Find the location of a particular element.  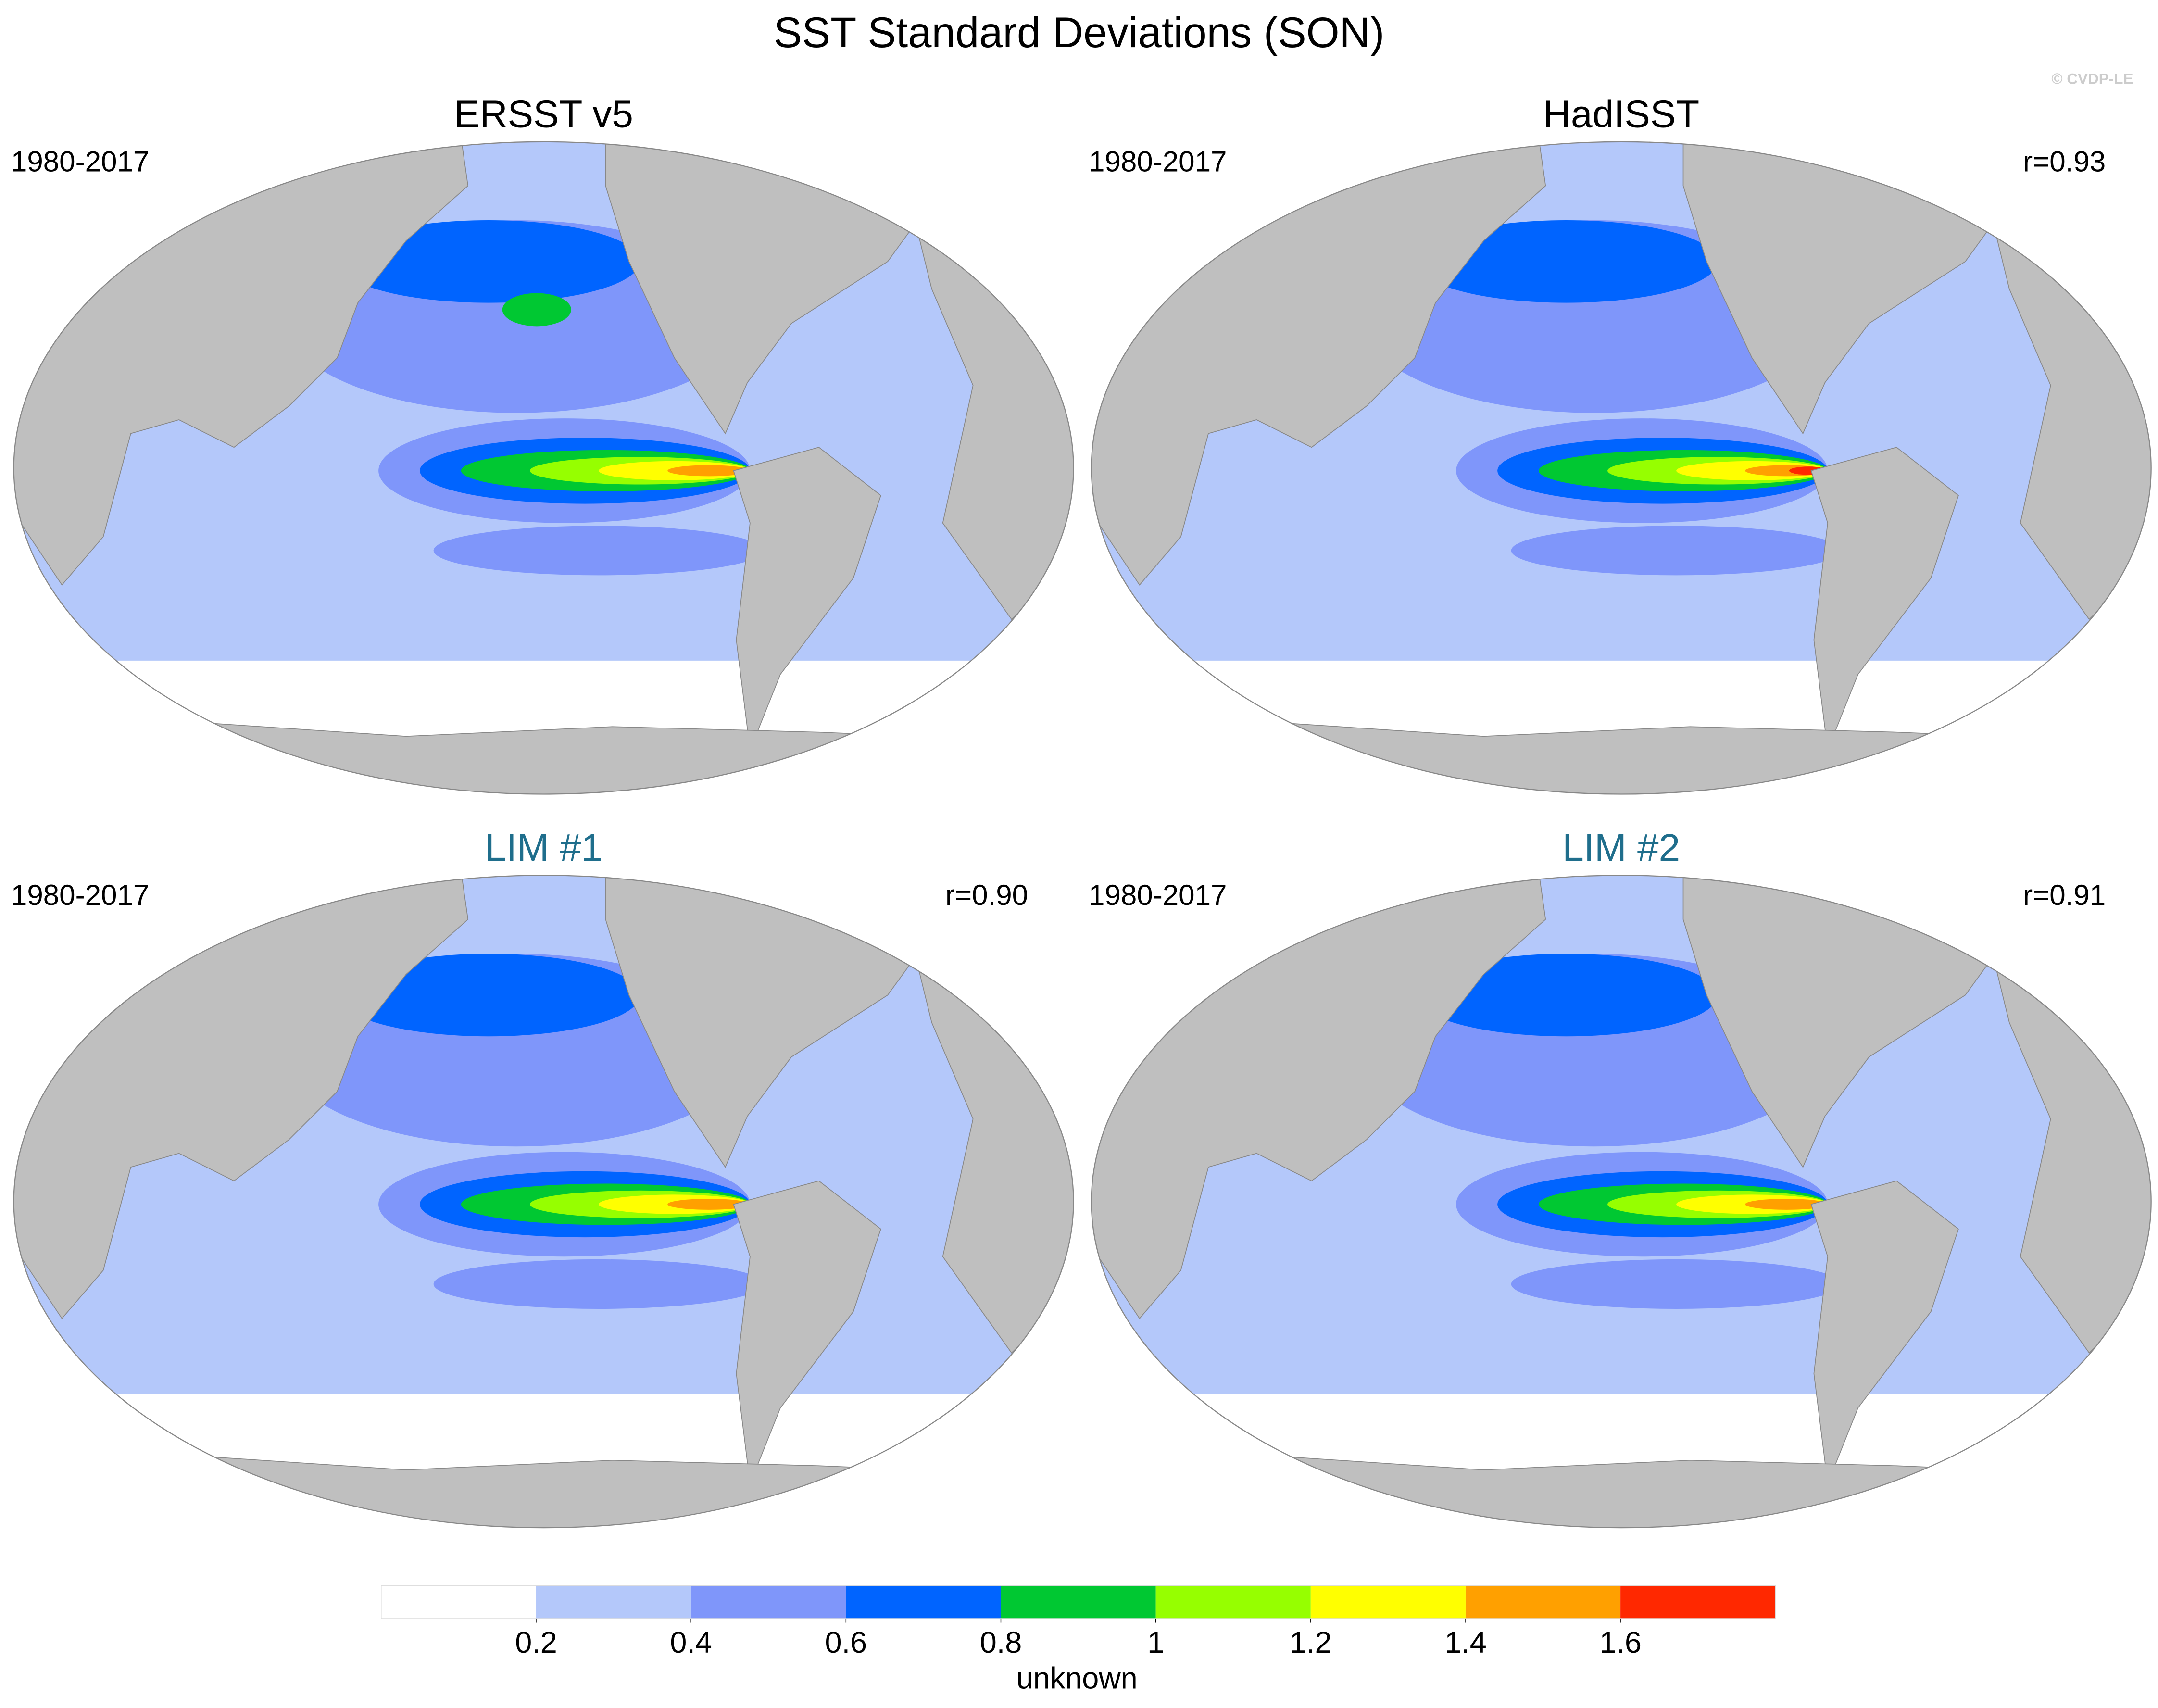

colorbar-tick-label: 1.6 is located at coordinates (1620, 1642).